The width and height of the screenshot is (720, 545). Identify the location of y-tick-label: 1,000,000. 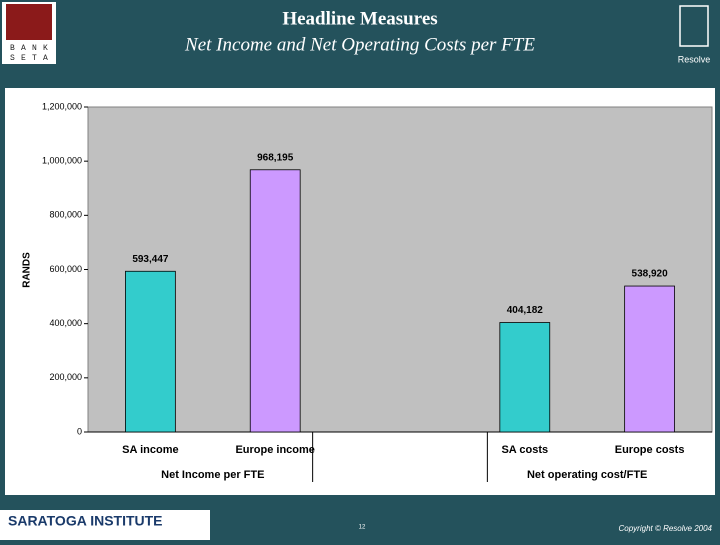
(62, 161).